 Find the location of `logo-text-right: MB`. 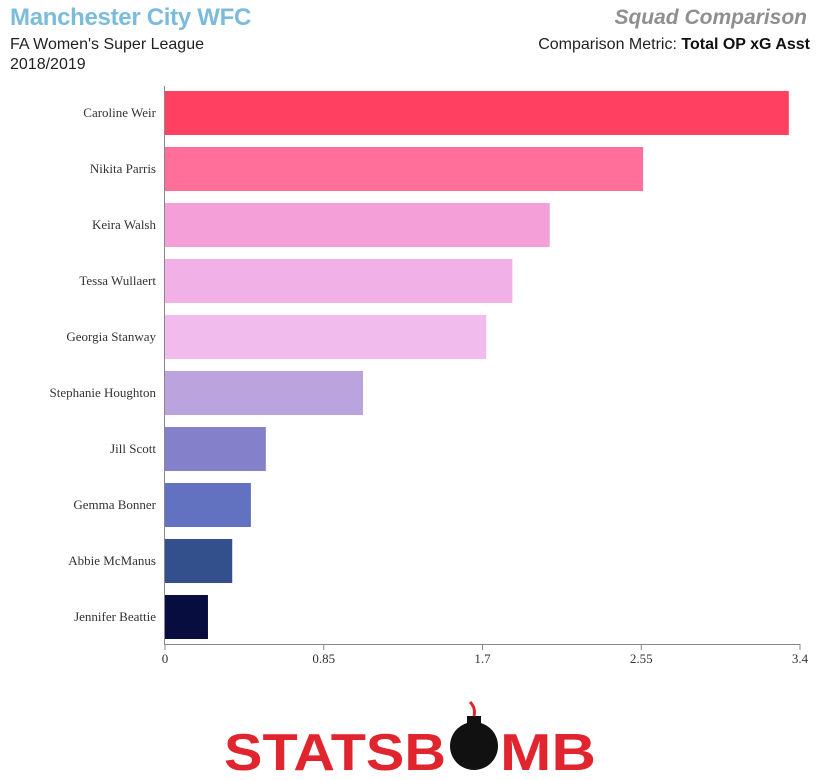

logo-text-right: MB is located at coordinates (548, 752).